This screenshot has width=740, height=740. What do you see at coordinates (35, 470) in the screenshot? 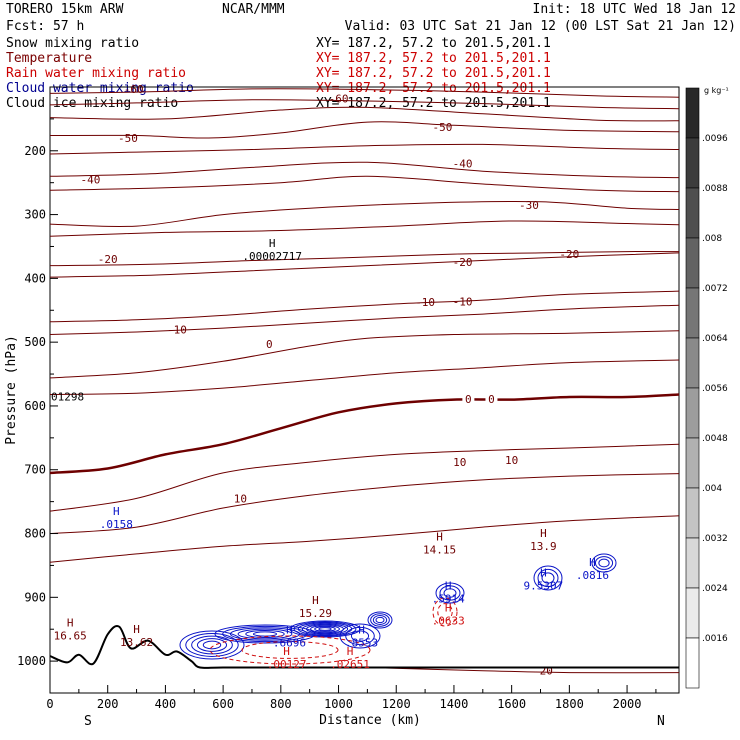
I see `y-tick-label: 700` at bounding box center [35, 470].